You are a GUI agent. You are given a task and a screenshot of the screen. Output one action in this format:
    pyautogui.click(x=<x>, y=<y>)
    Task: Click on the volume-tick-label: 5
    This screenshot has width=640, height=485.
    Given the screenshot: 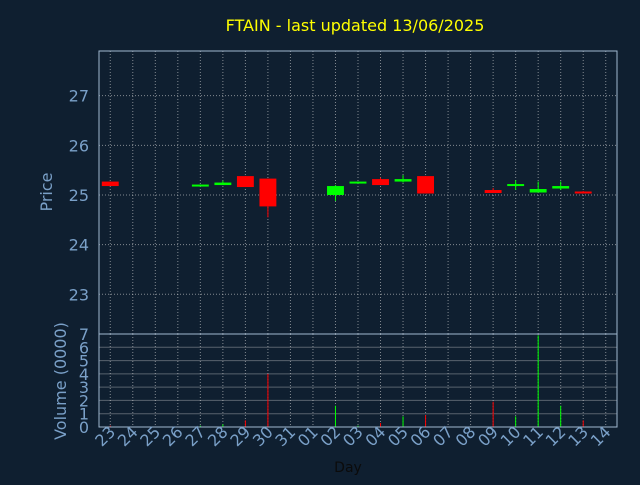 What is the action you would take?
    pyautogui.click(x=84, y=361)
    